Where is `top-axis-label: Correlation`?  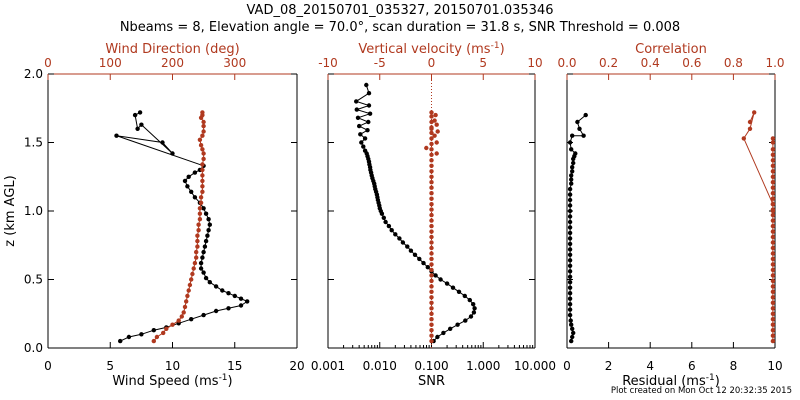 top-axis-label: Correlation is located at coordinates (671, 49).